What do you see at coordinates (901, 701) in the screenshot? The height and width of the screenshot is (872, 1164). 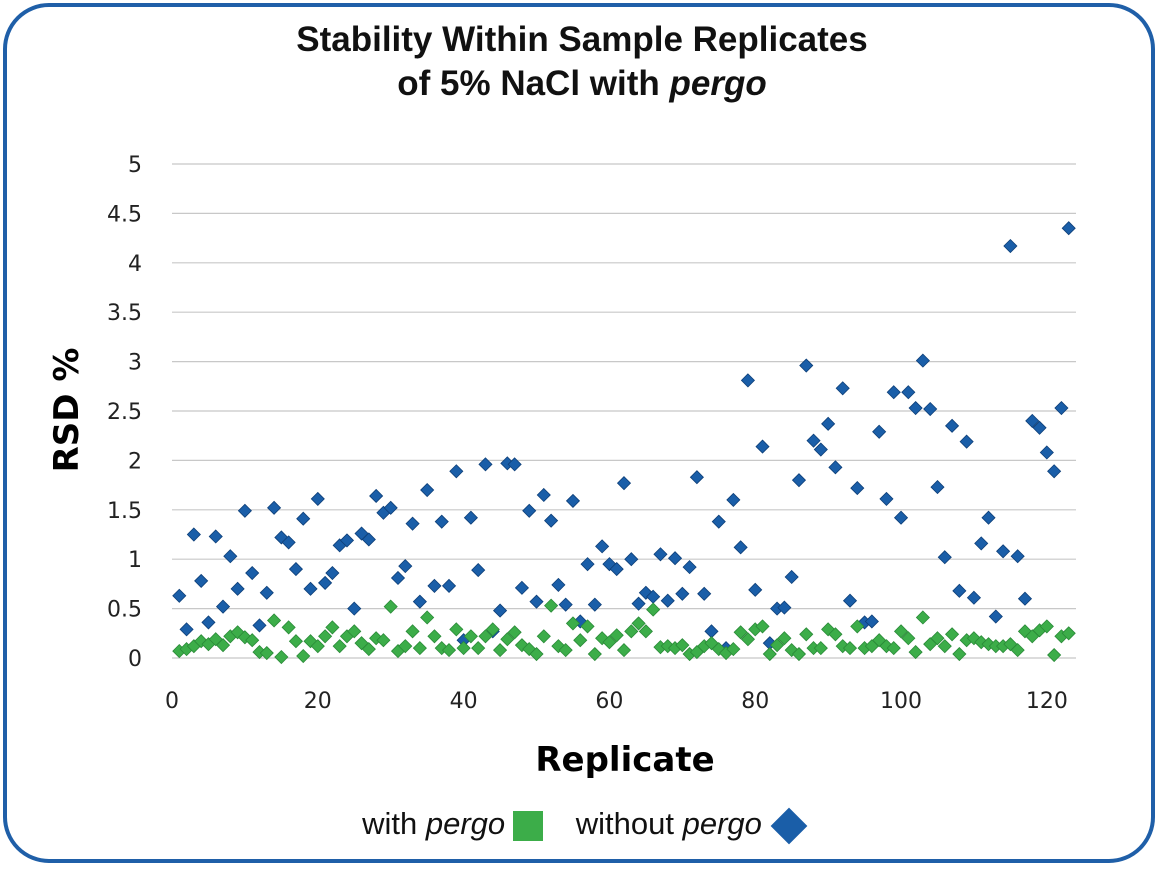 I see `x-tick-label: 100` at bounding box center [901, 701].